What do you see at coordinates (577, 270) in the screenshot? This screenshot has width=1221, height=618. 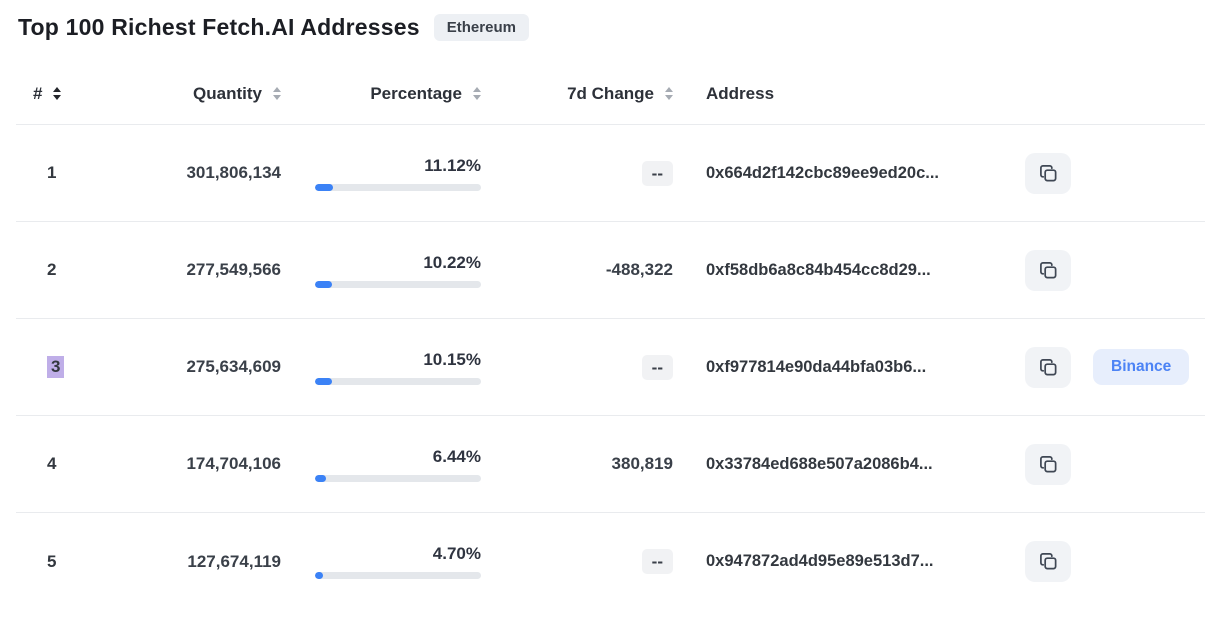 I see `change-cell: -488,322` at bounding box center [577, 270].